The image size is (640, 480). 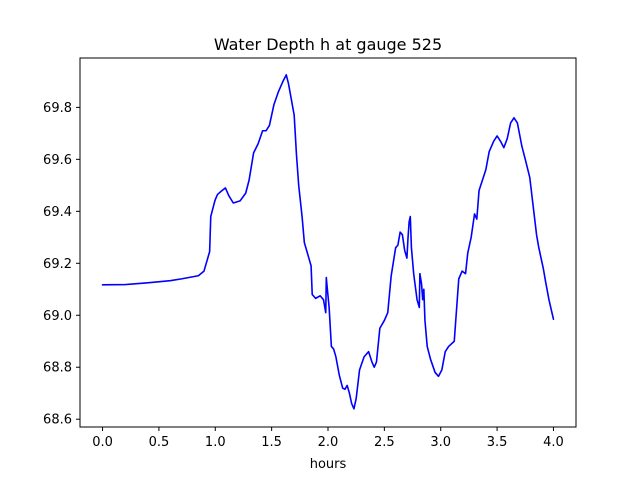 What do you see at coordinates (159, 442) in the screenshot?
I see `x-tick-label: 0.5` at bounding box center [159, 442].